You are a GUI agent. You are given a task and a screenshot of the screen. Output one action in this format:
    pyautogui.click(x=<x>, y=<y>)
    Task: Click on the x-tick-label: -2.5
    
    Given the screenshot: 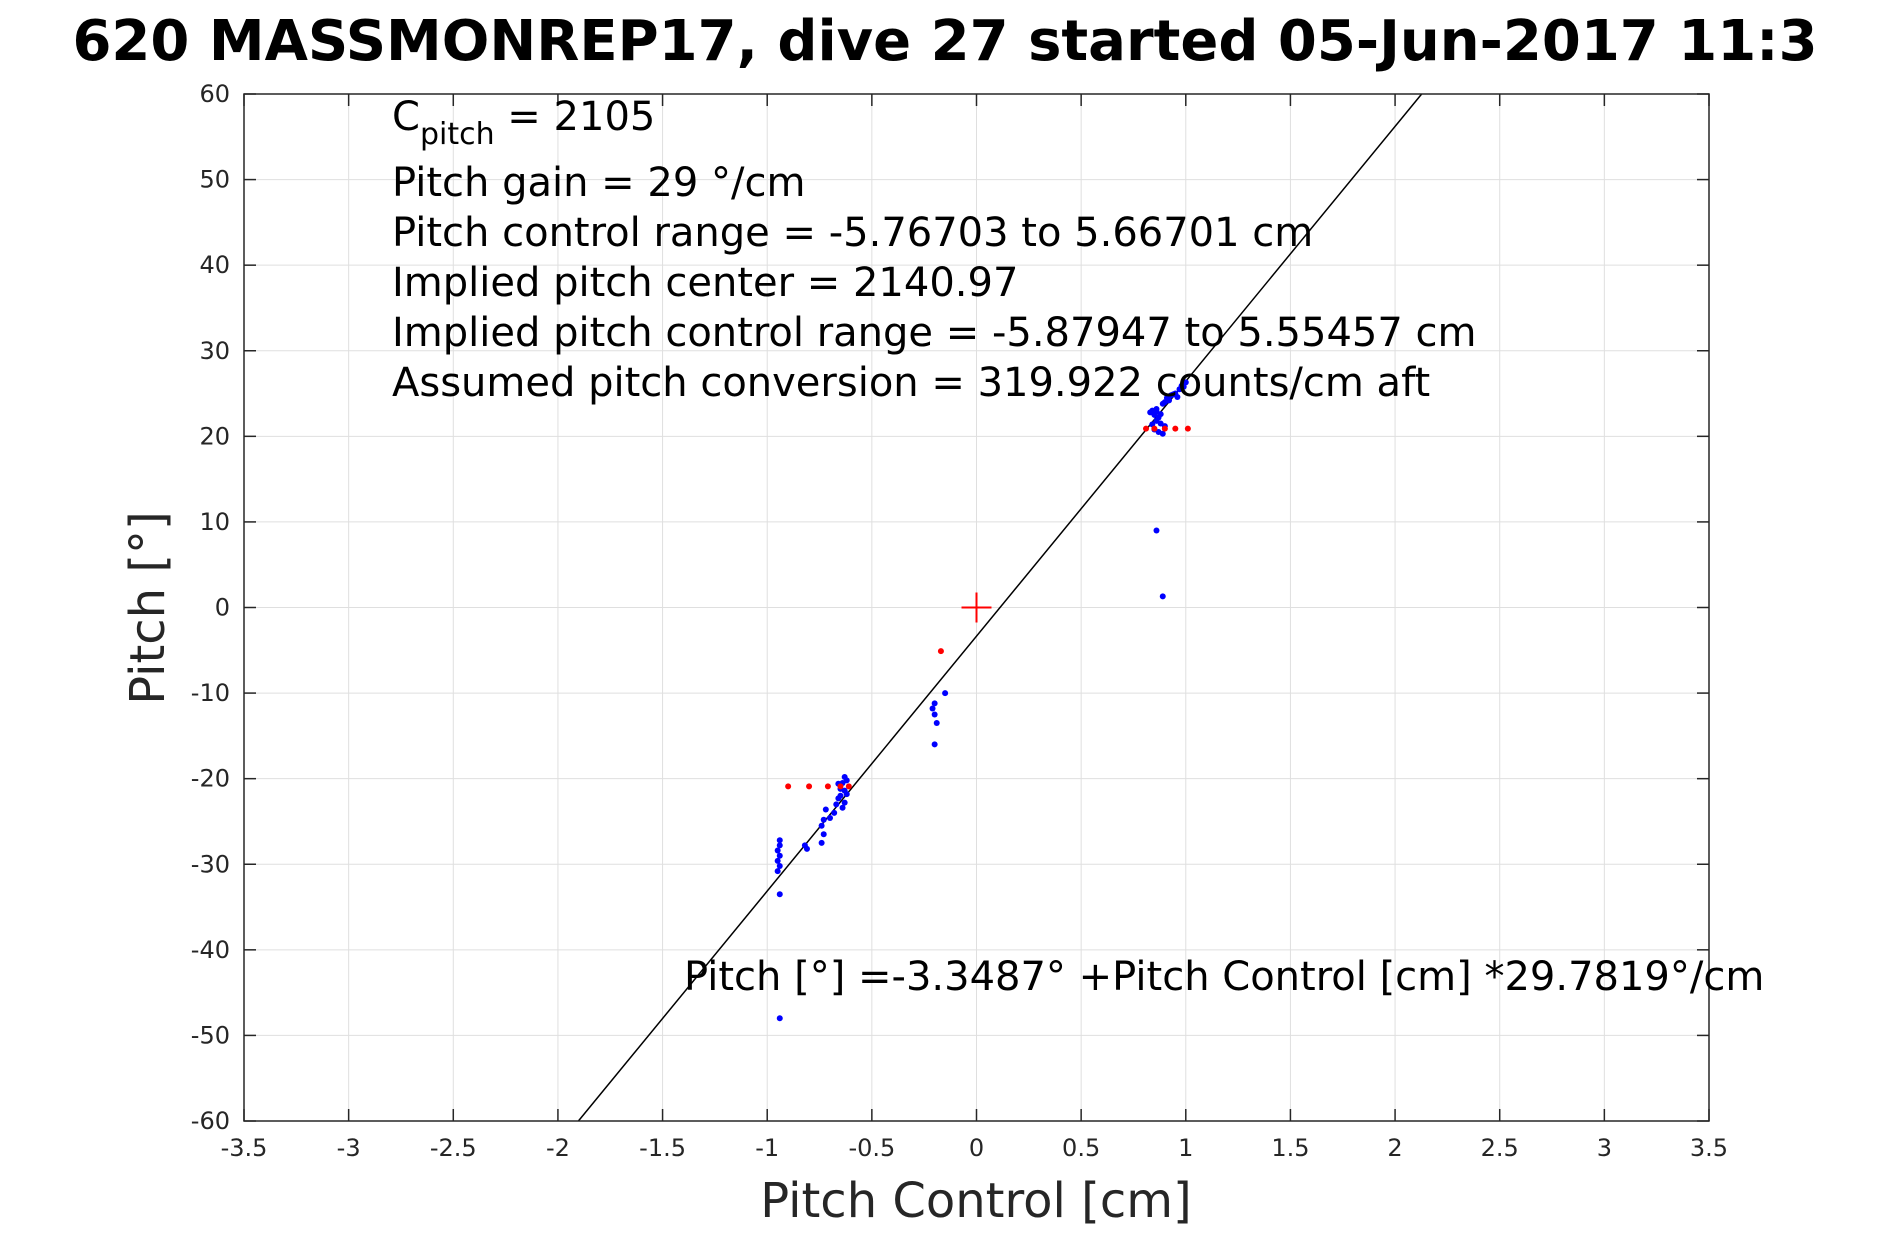 What is the action you would take?
    pyautogui.click(x=453, y=1148)
    